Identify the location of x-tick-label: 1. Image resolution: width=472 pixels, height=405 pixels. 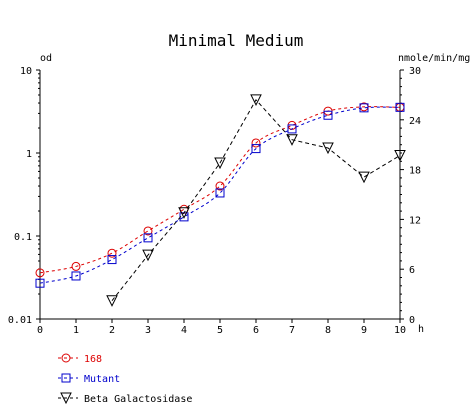
(76, 330).